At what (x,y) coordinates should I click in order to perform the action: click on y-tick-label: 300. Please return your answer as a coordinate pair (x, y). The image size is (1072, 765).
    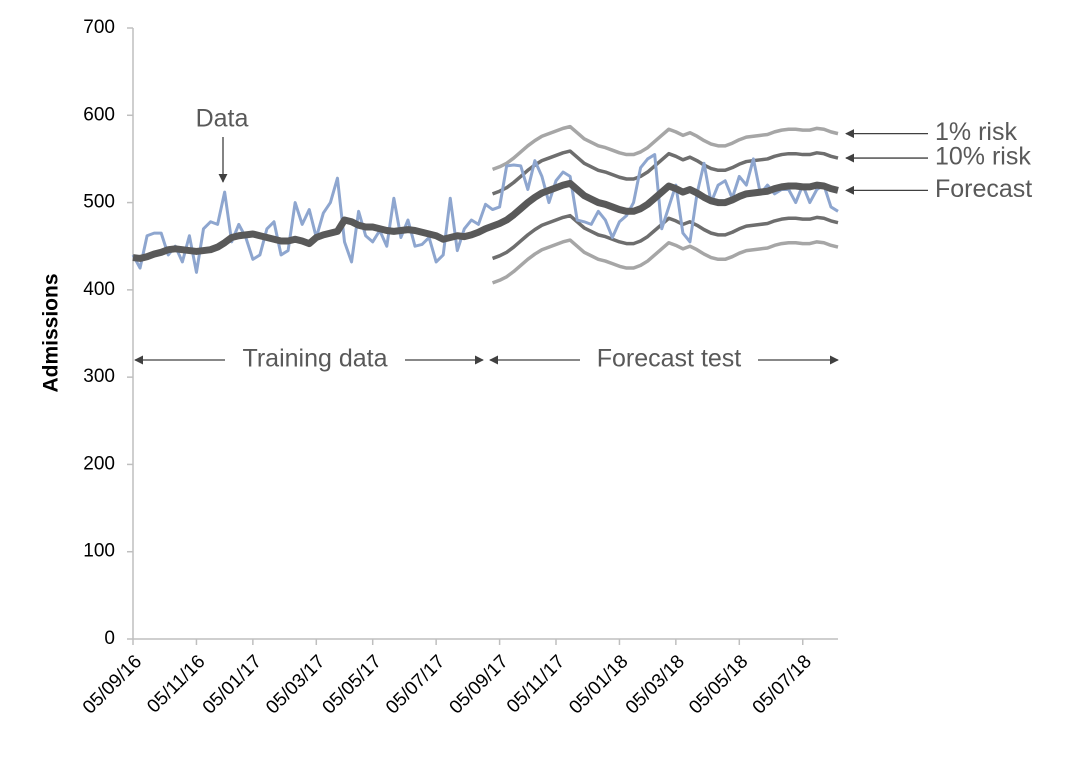
    Looking at the image, I should click on (99, 376).